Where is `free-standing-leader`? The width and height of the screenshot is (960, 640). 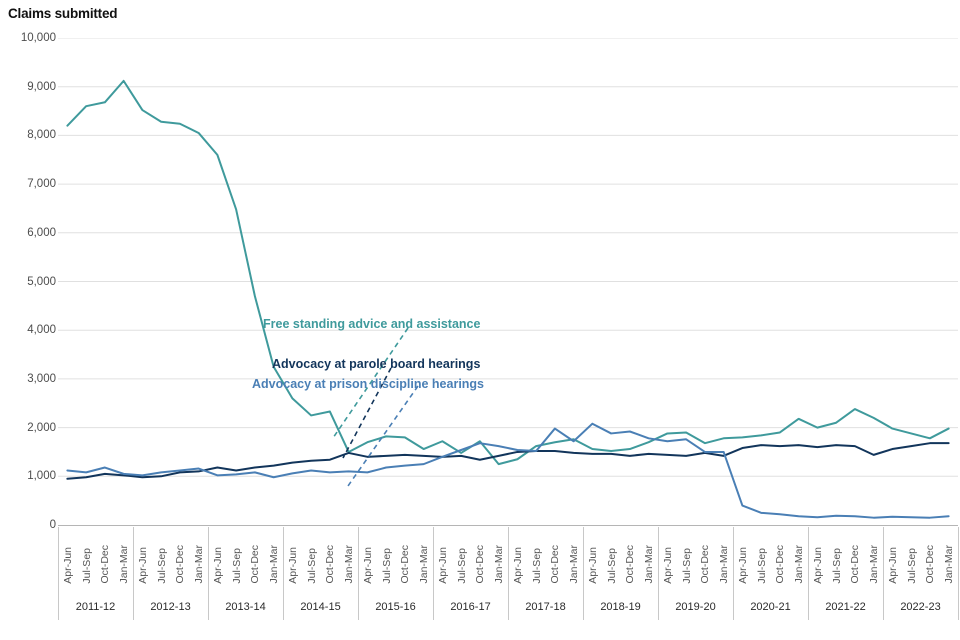 free-standing-leader is located at coordinates (370, 383).